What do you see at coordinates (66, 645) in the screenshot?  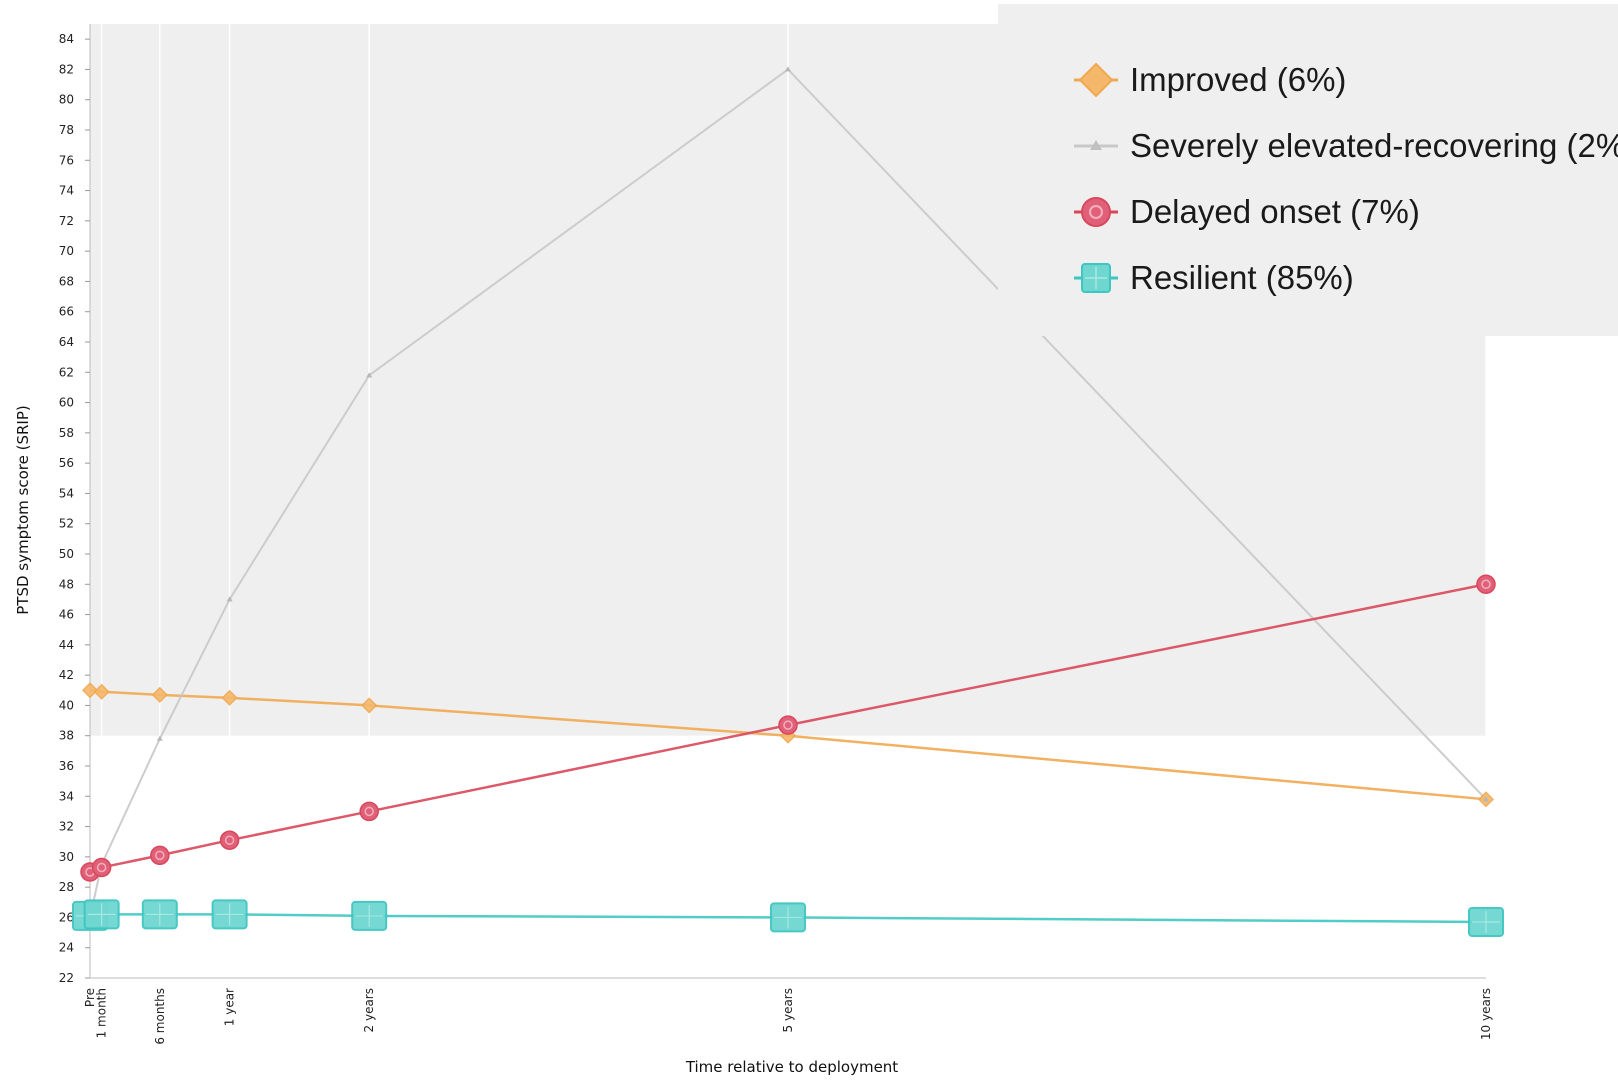 I see `y-tick-label: 44` at bounding box center [66, 645].